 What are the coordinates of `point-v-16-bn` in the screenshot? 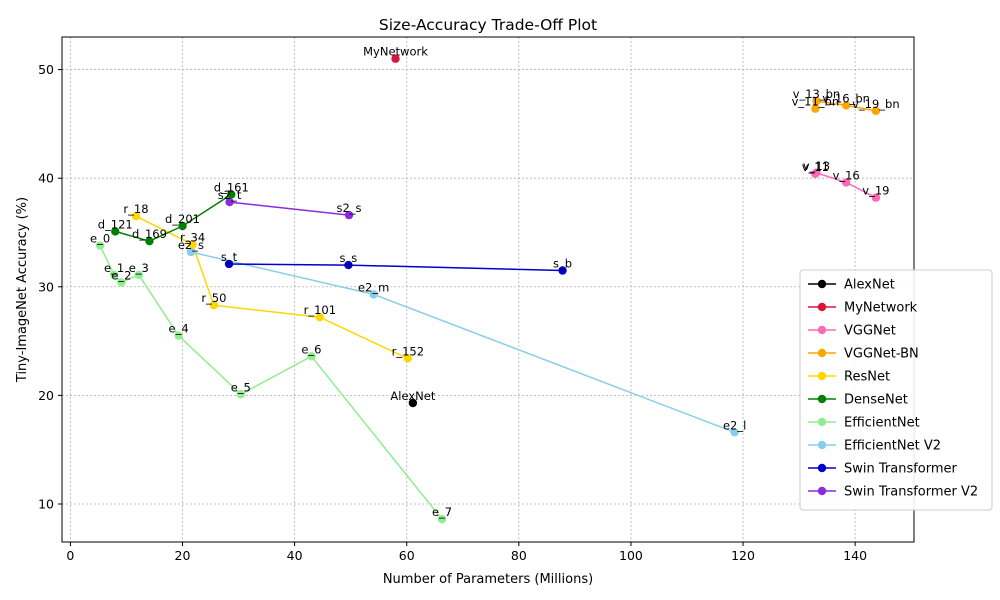 It's located at (846, 105).